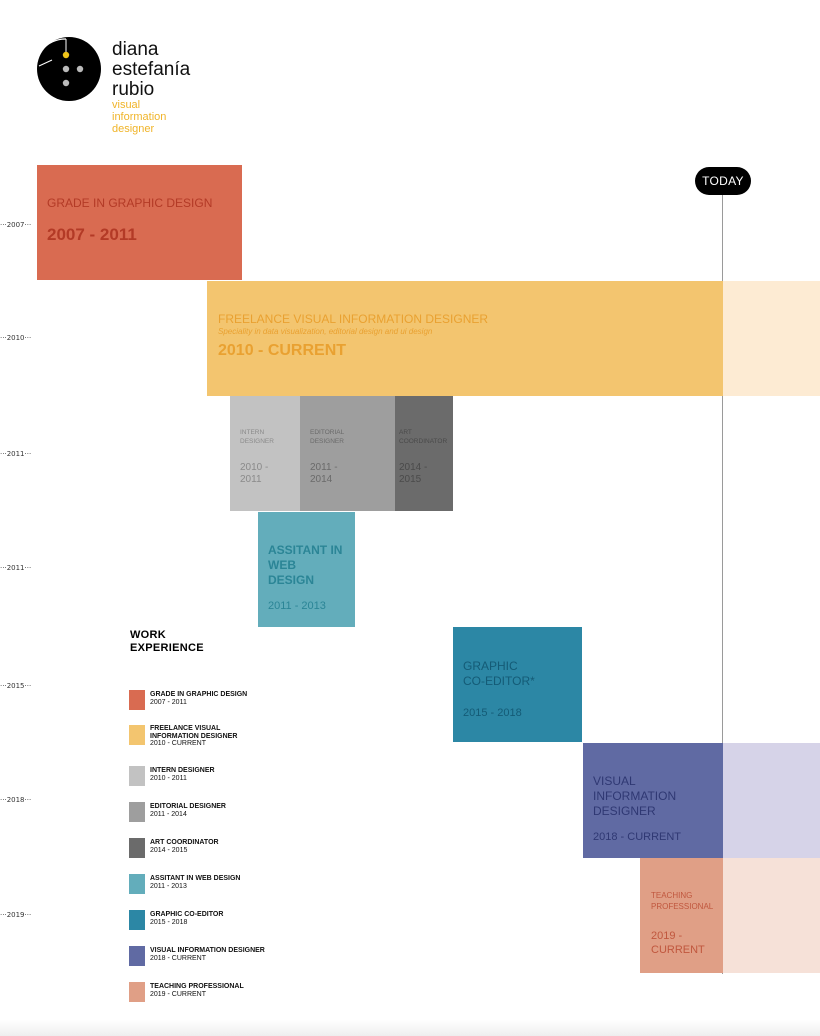  I want to click on web-design-block: ASSITANT IN WEB DESIGN 2011 - 2013, so click(306, 569).